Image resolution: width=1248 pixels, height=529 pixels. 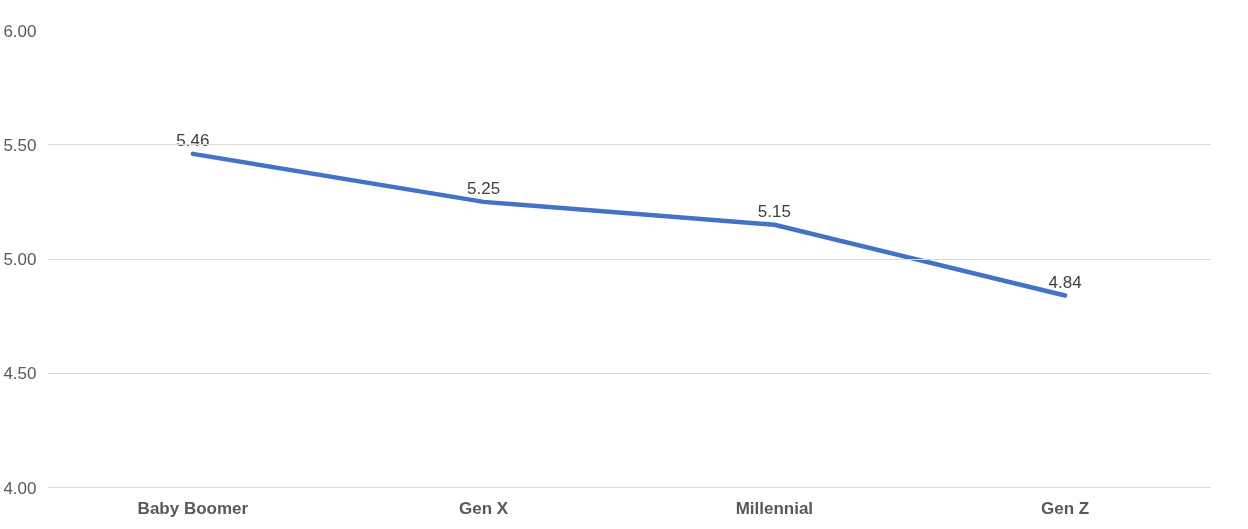 I want to click on data-label: 5.15, so click(x=774, y=211).